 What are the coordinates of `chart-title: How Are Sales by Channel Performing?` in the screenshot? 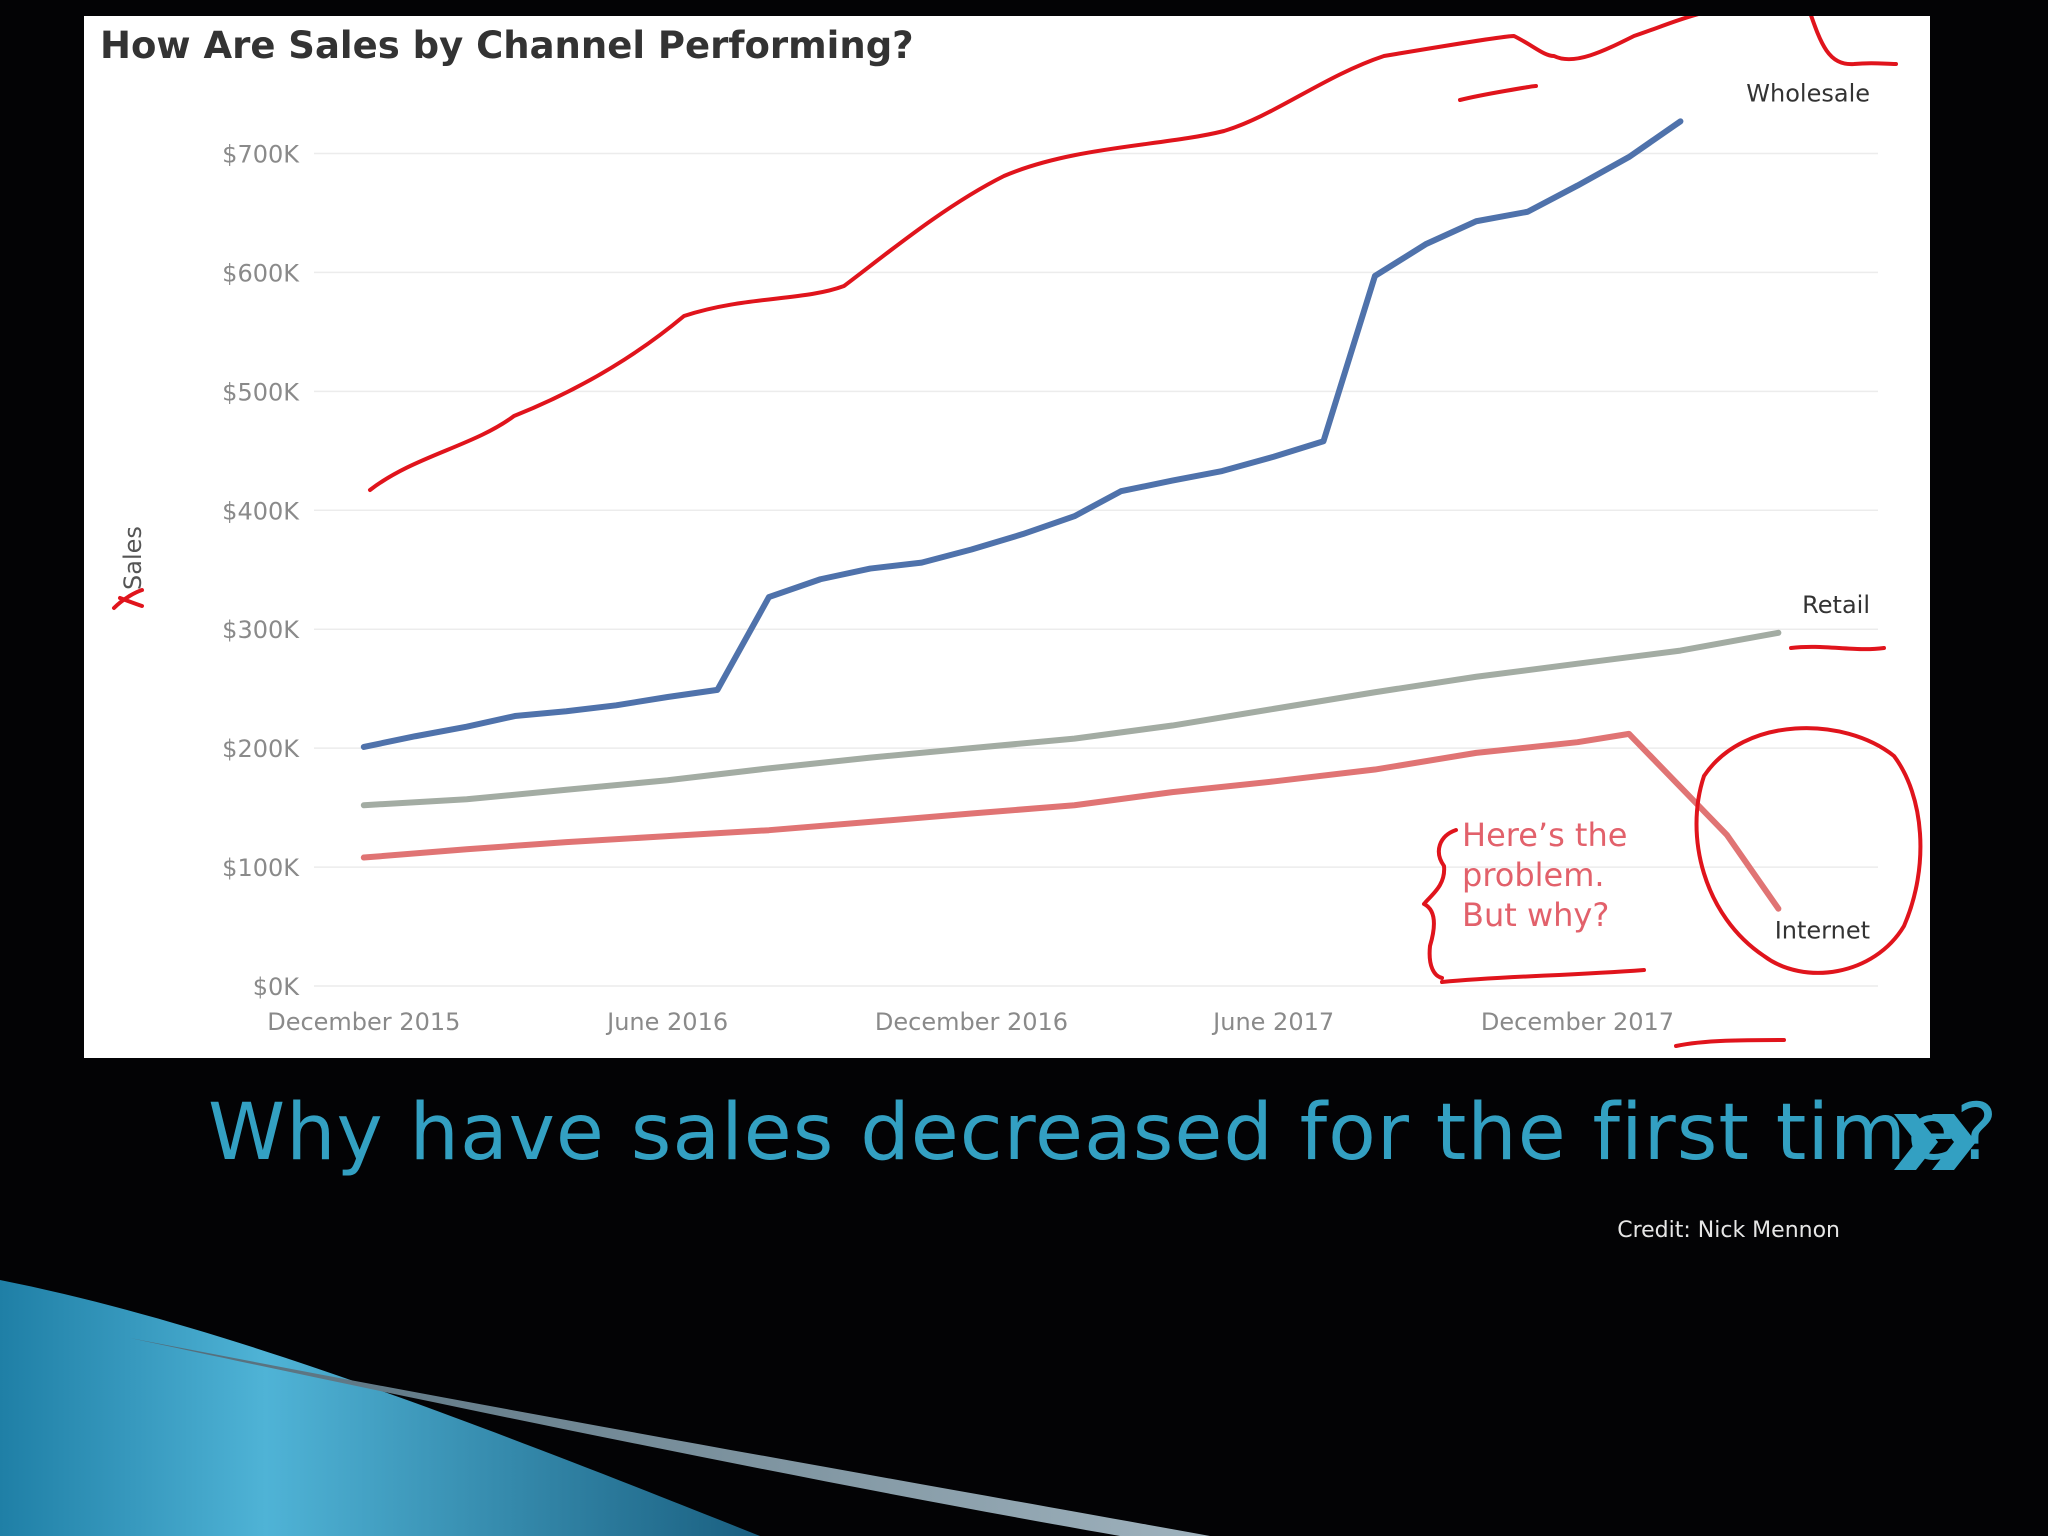 It's located at (507, 45).